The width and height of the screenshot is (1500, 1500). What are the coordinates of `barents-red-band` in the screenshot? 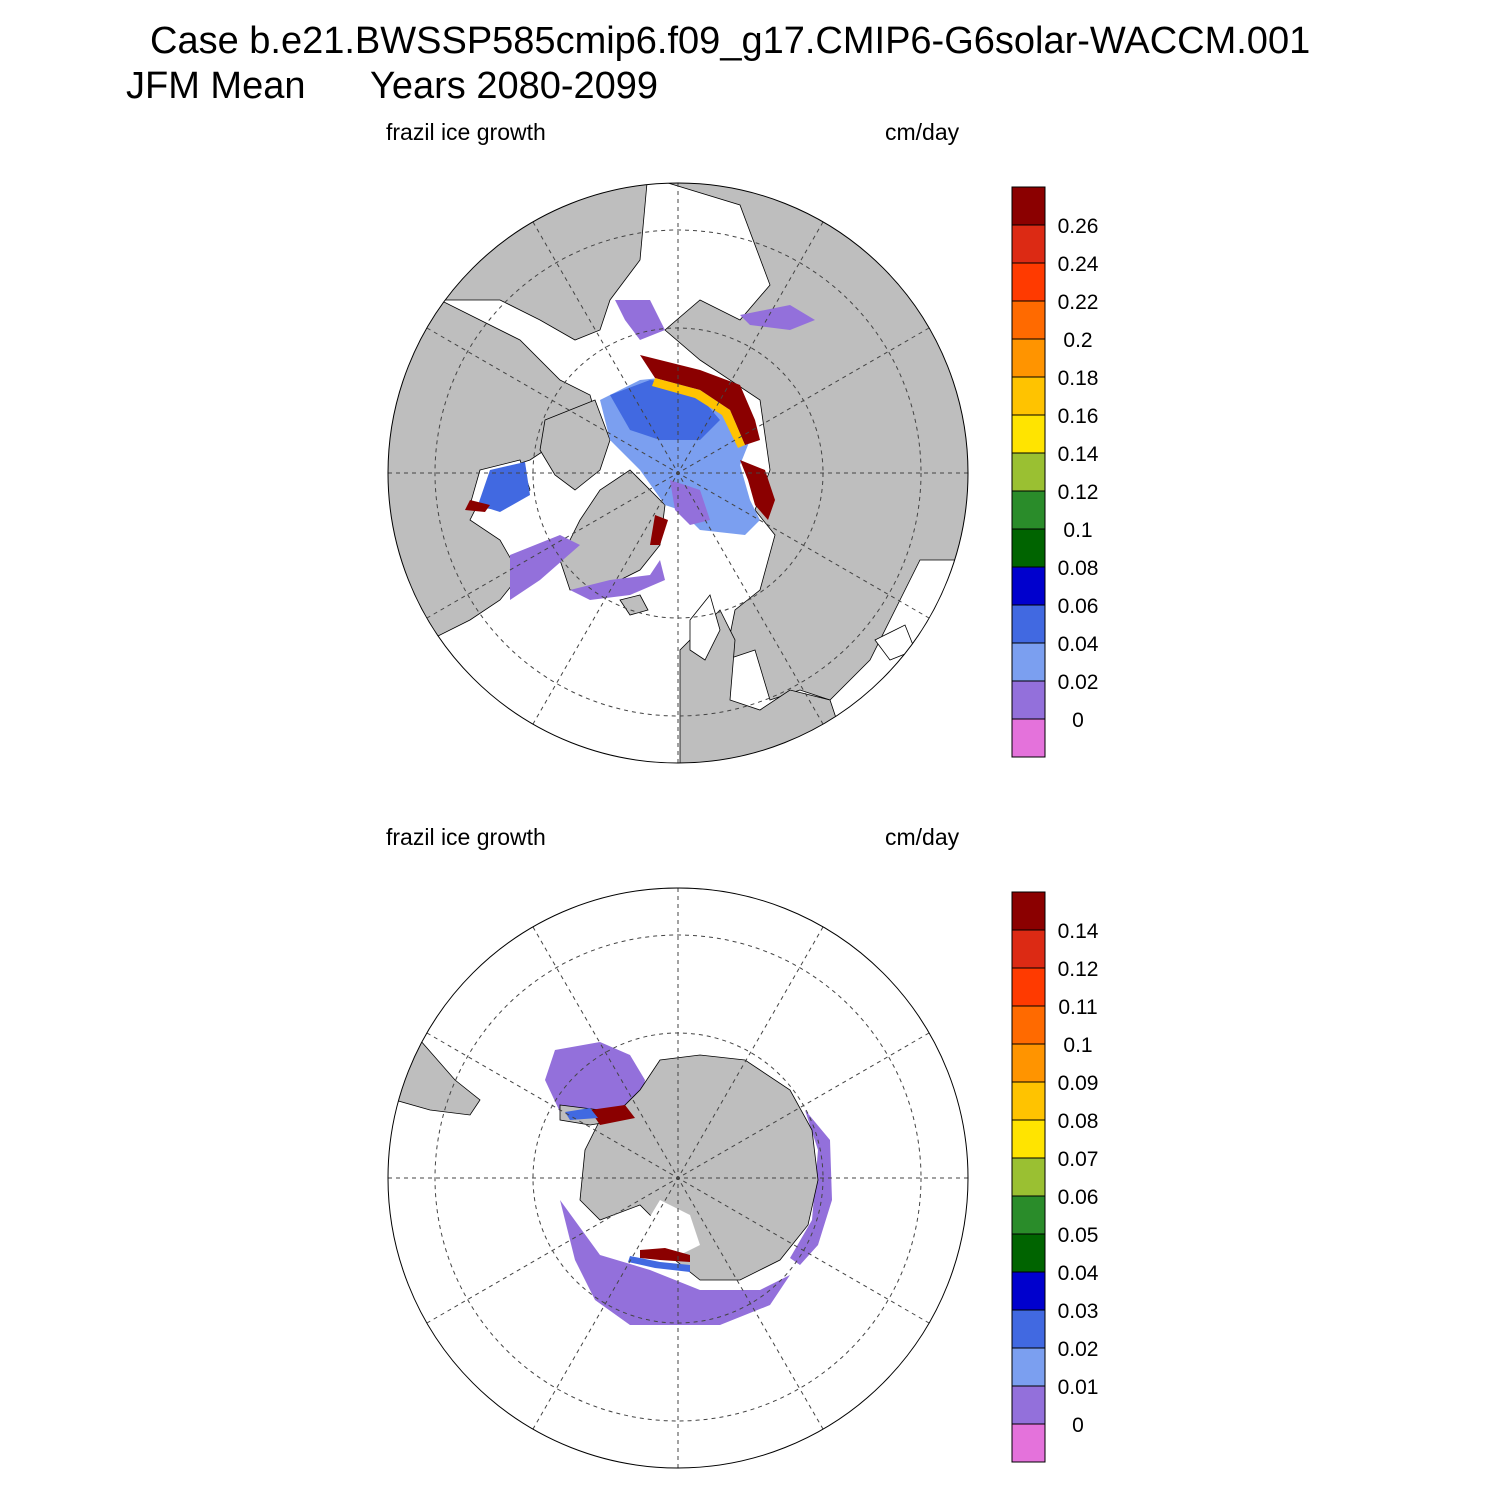 It's located at (700, 400).